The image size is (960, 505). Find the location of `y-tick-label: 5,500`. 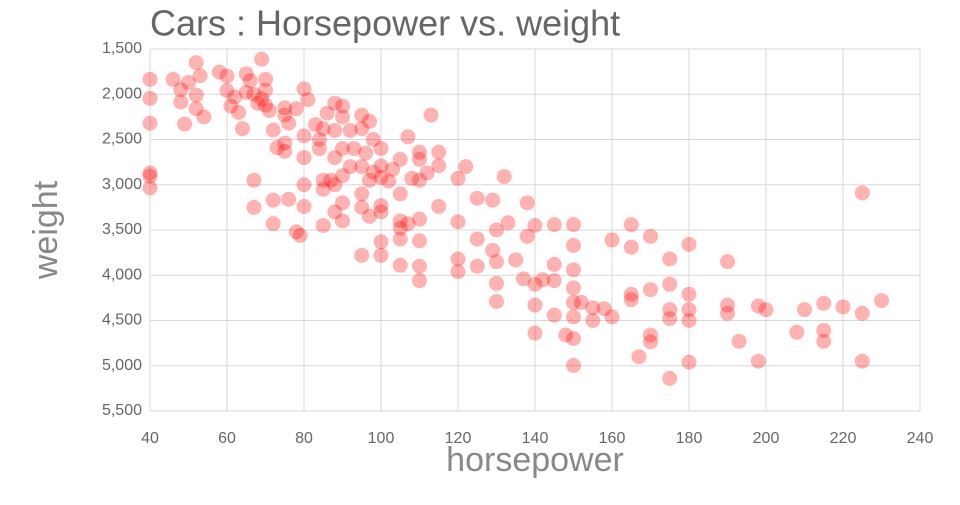

y-tick-label: 5,500 is located at coordinates (122, 410).